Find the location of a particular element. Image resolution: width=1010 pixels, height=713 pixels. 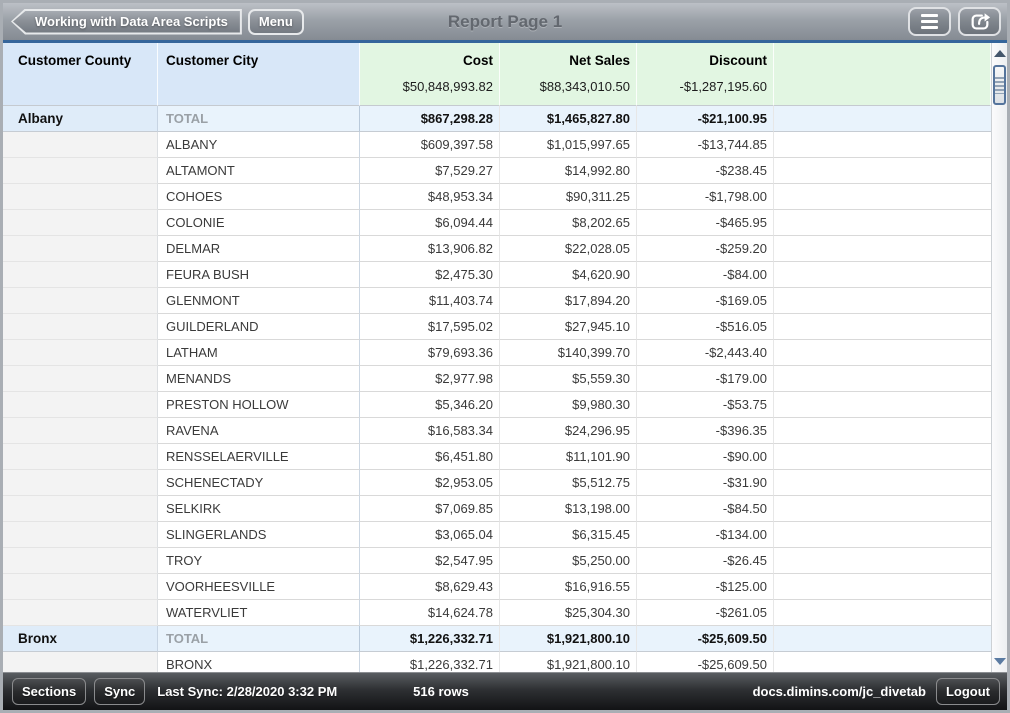

table-row-city: COHOES $48,953.34 $90,311.25 -$1,798.00 is located at coordinates (497, 197).